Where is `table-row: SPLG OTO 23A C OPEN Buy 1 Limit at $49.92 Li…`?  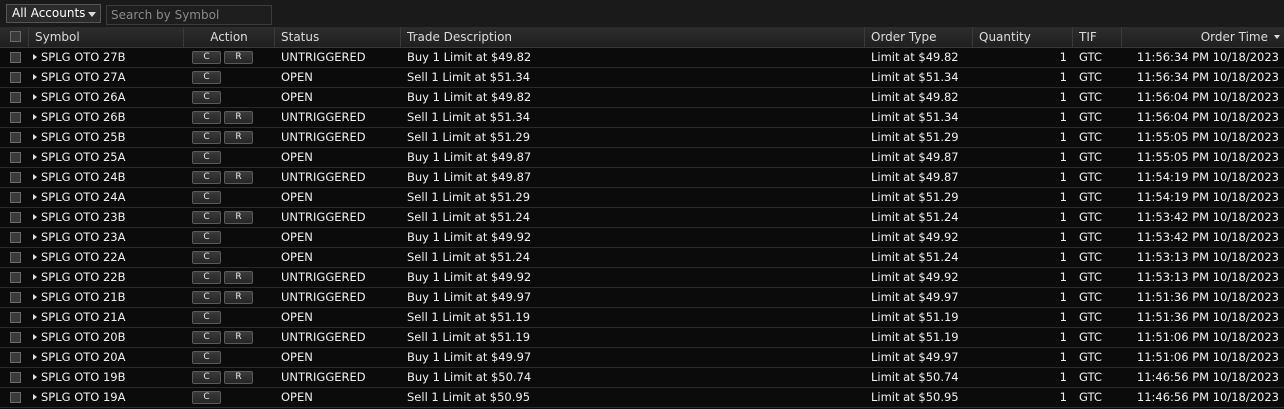
table-row: SPLG OTO 23A C OPEN Buy 1 Limit at $49.92 Li… is located at coordinates (642, 238).